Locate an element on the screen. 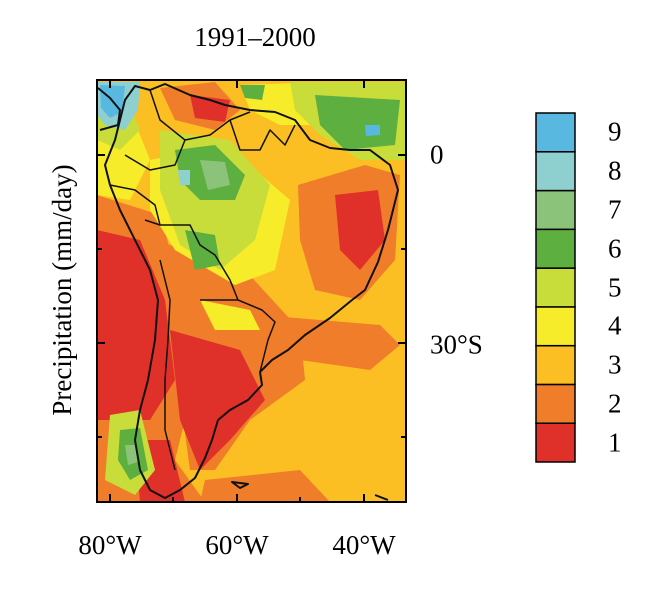 The height and width of the screenshot is (593, 660). contour-level-1-caribbean is located at coordinates (210, 108).